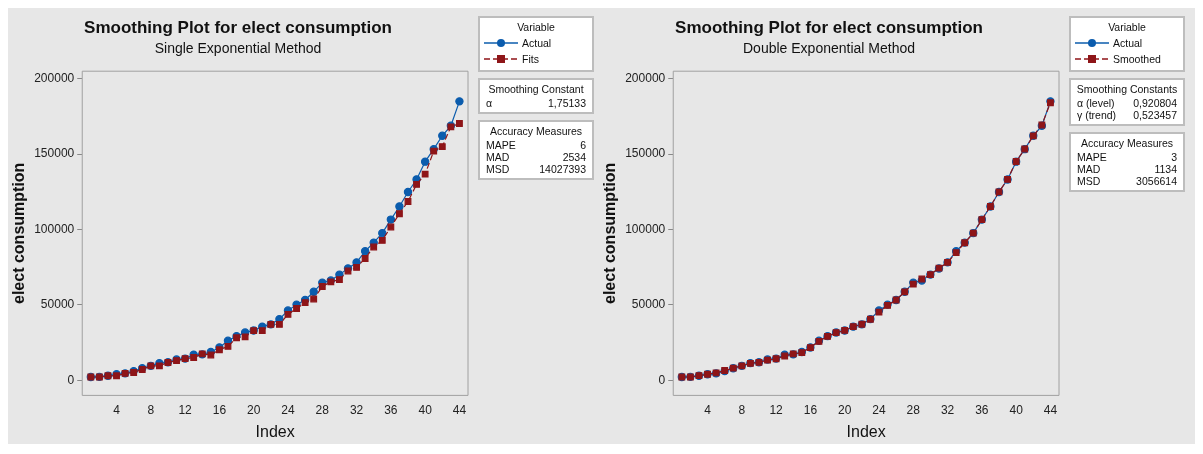 The image size is (1203, 454). What do you see at coordinates (1127, 181) in the screenshot?
I see `text: MSD 3056614` at bounding box center [1127, 181].